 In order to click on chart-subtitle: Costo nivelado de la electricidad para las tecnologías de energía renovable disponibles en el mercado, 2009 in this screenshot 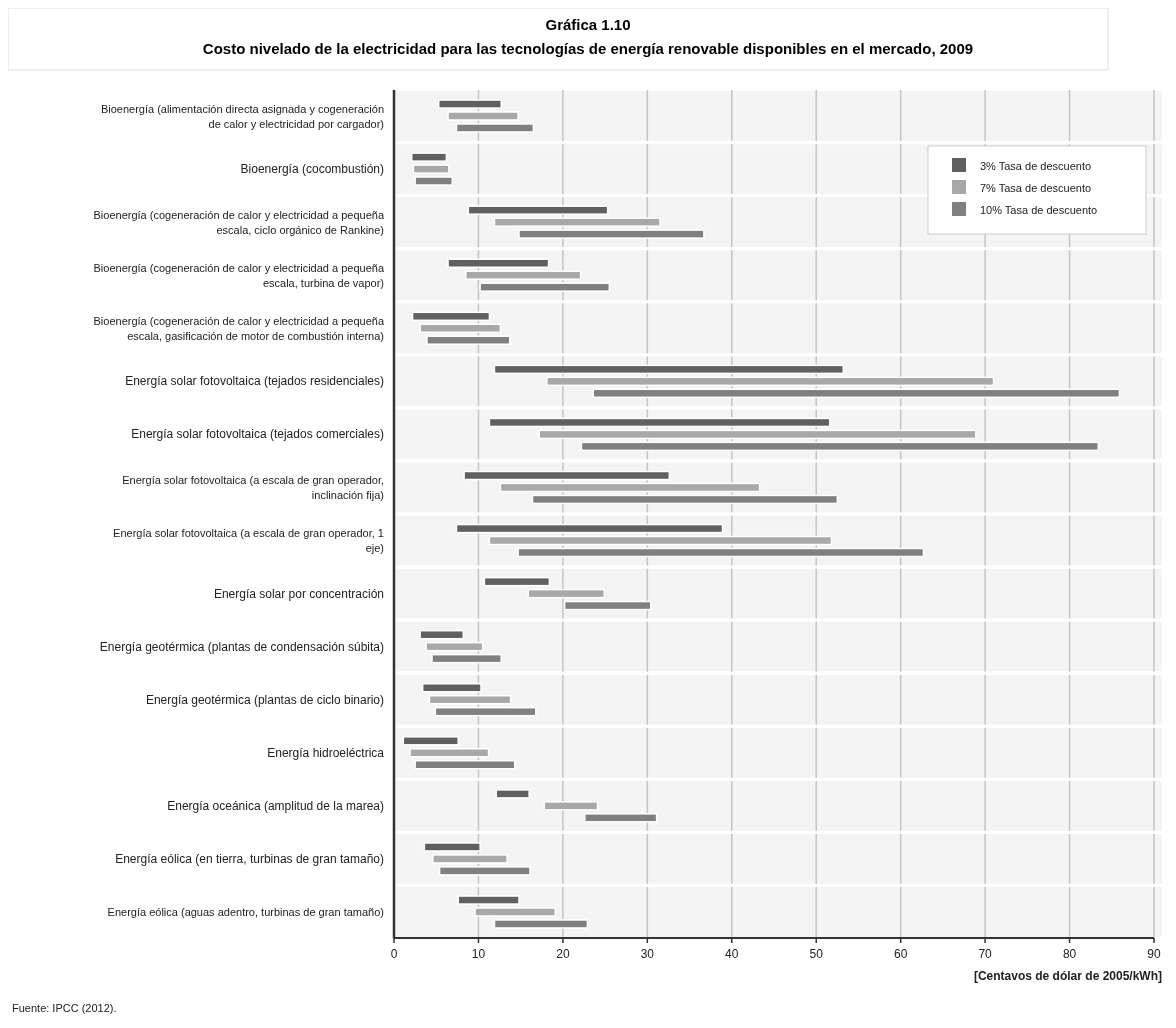, I will do `click(588, 48)`.